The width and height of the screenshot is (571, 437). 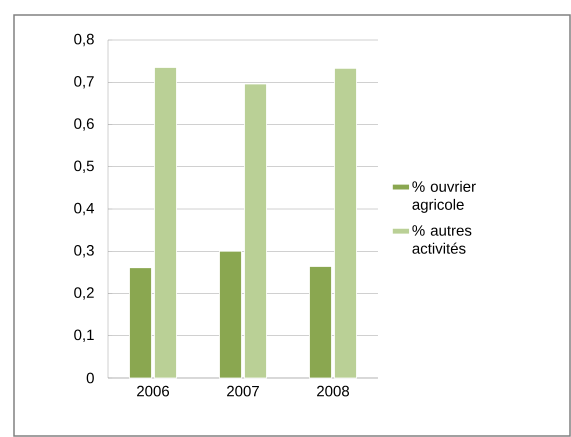 I want to click on y-tick-label: 0,7, so click(x=84, y=82).